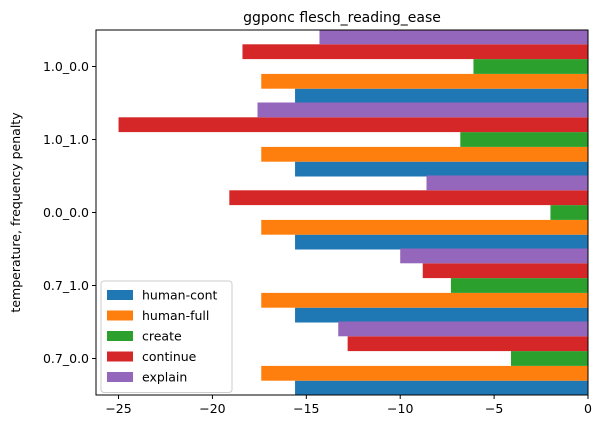 The image size is (600, 433). Describe the element at coordinates (120, 315) in the screenshot. I see `legend-swatch-human-full` at that location.